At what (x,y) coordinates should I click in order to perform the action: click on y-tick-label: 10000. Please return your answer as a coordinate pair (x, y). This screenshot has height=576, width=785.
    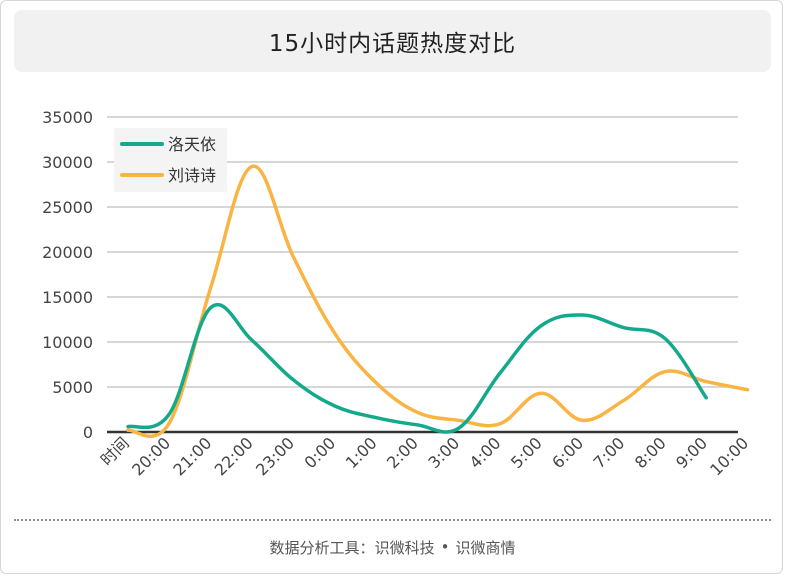
    Looking at the image, I should click on (67, 342).